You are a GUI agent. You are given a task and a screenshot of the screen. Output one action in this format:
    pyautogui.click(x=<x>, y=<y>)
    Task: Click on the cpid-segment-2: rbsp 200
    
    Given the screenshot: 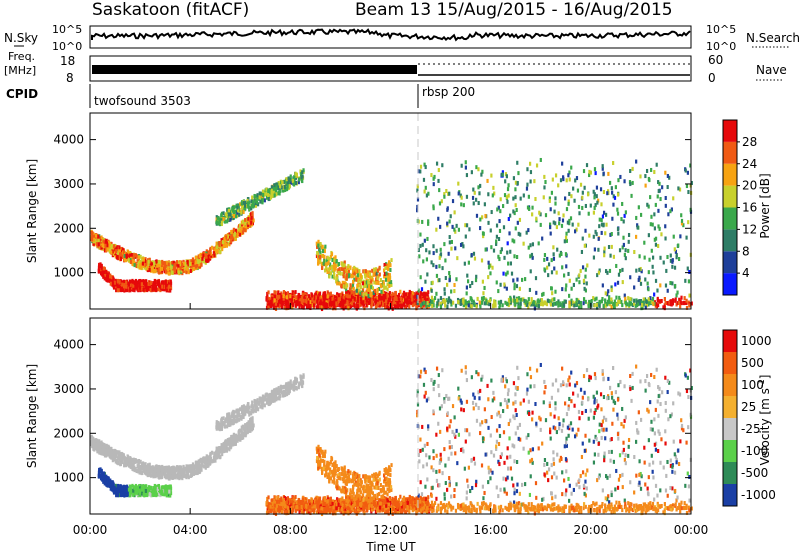 What is the action you would take?
    pyautogui.click(x=448, y=92)
    